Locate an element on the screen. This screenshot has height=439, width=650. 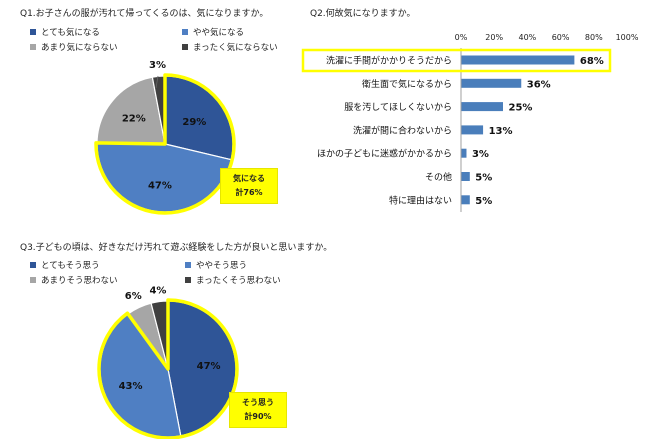
q2-value-label-2: 25% is located at coordinates (521, 108).